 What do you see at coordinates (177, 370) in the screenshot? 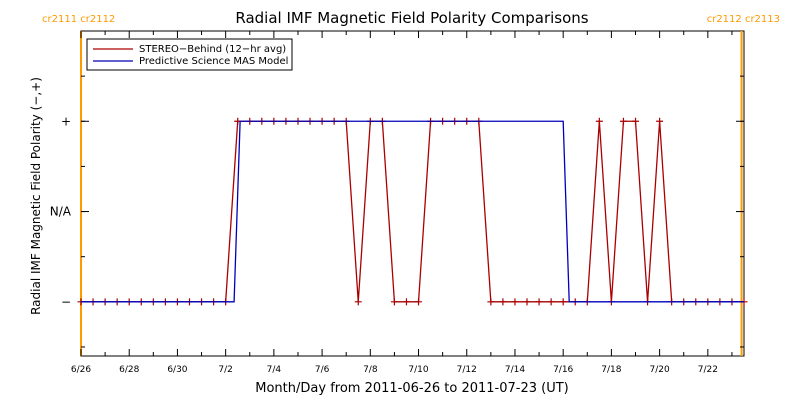
I see `x-tick-label: 6/30` at bounding box center [177, 370].